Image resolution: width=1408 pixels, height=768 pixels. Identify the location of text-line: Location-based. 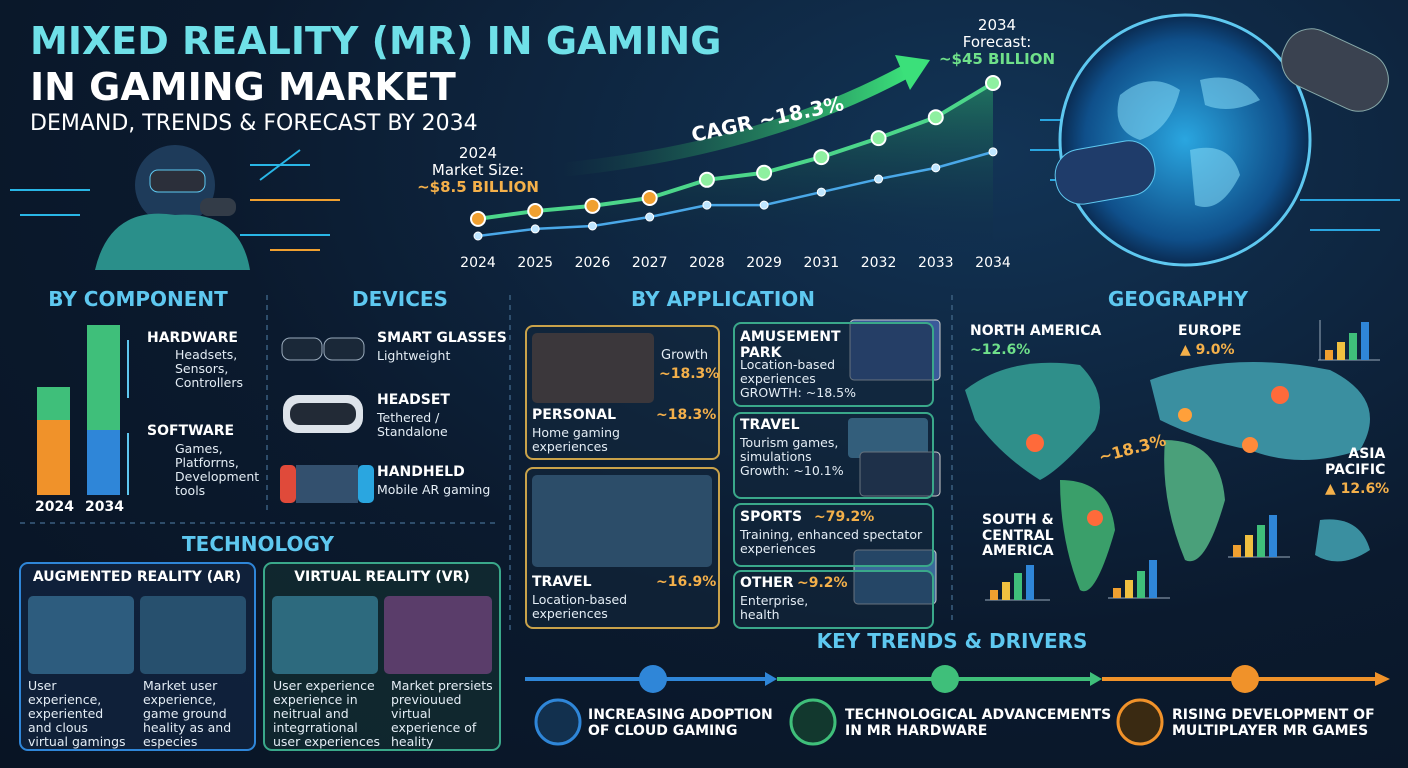
(788, 364).